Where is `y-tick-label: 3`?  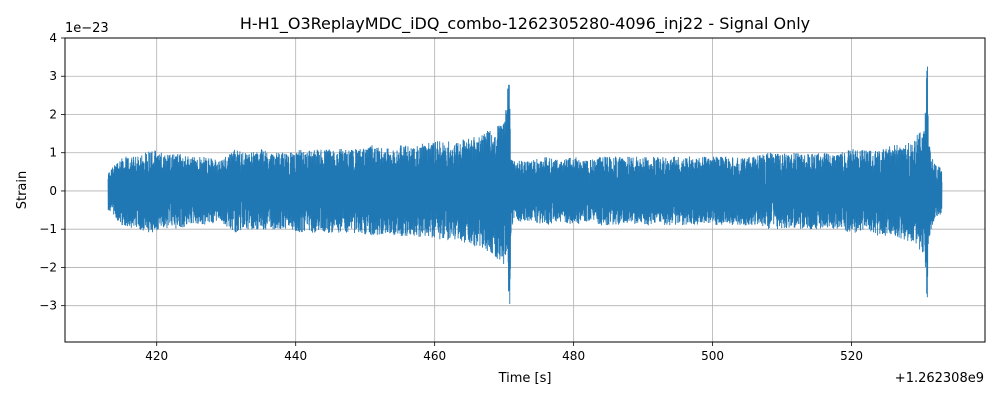
y-tick-label: 3 is located at coordinates (53, 76).